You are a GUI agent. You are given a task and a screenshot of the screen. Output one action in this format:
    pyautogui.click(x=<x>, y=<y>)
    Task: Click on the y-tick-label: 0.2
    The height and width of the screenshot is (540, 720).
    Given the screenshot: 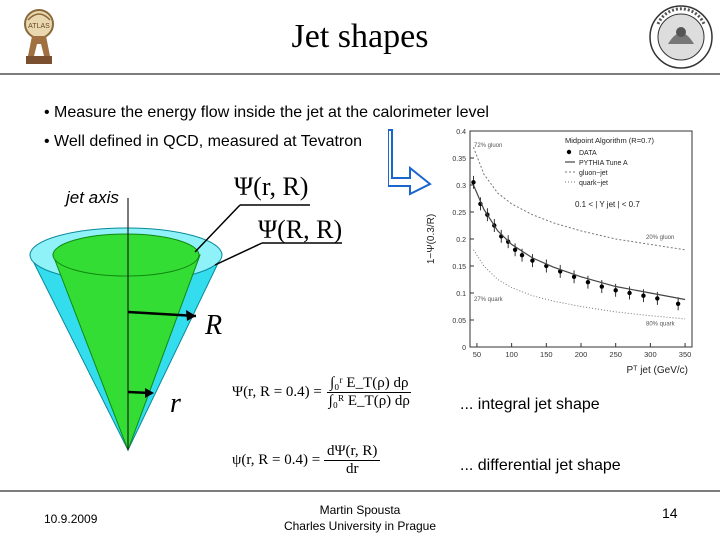 What is the action you would take?
    pyautogui.click(x=461, y=240)
    